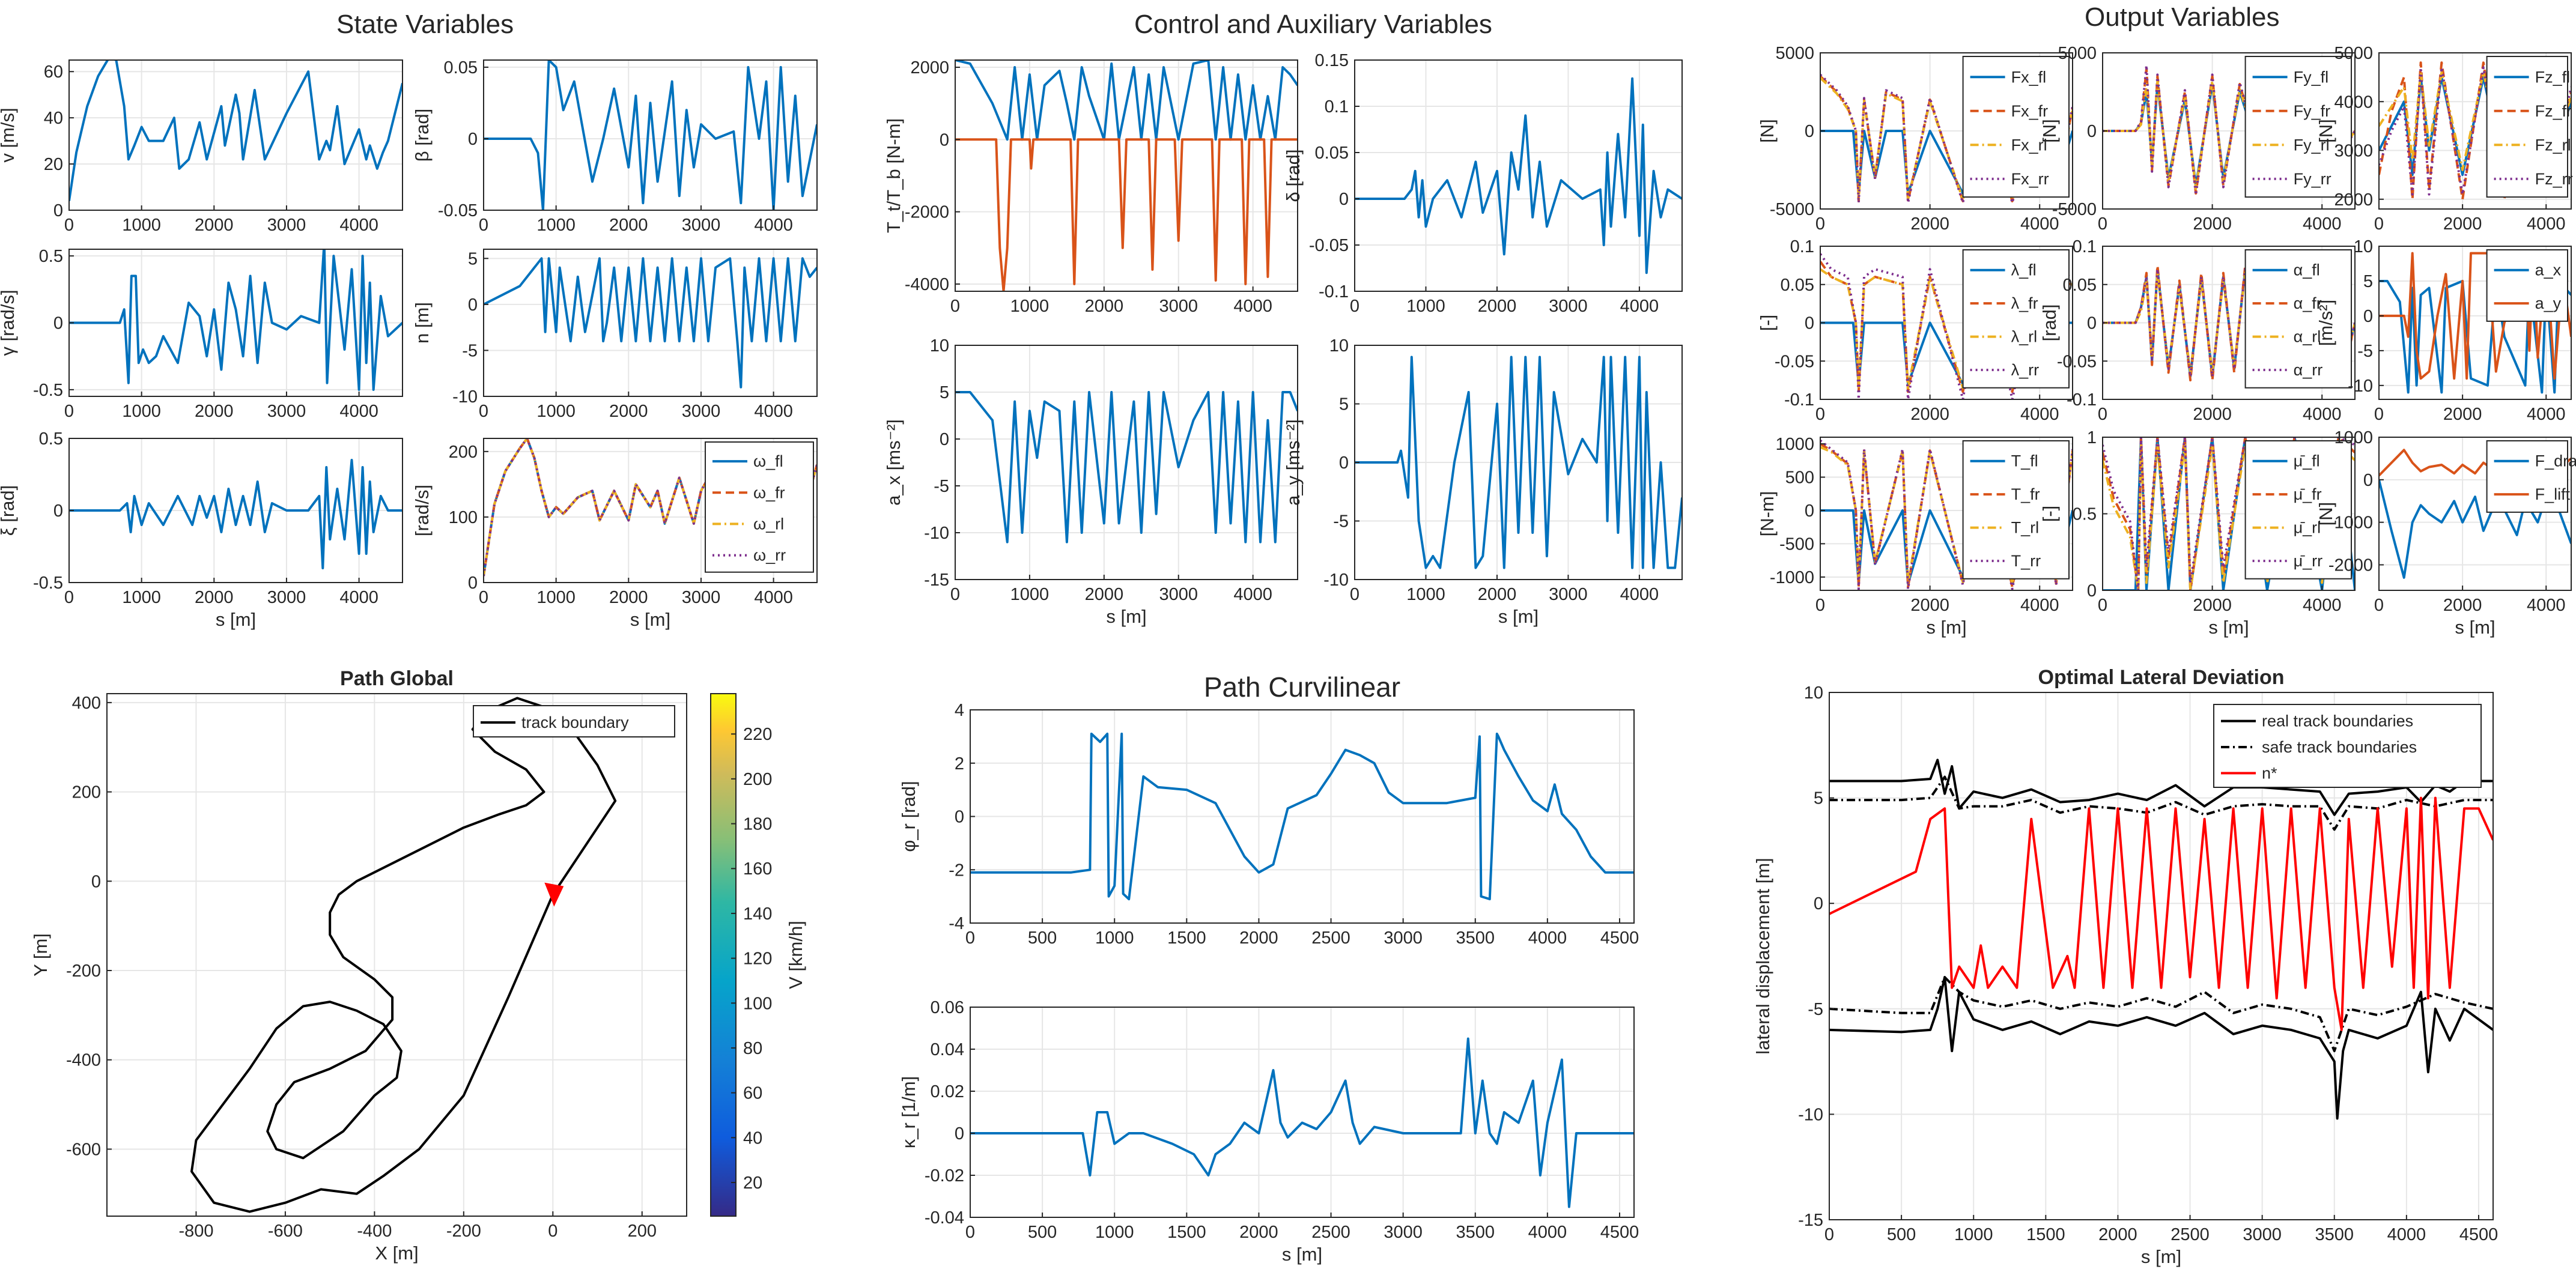  Describe the element at coordinates (375, 1231) in the screenshot. I see `x-tick-label: -400` at that location.